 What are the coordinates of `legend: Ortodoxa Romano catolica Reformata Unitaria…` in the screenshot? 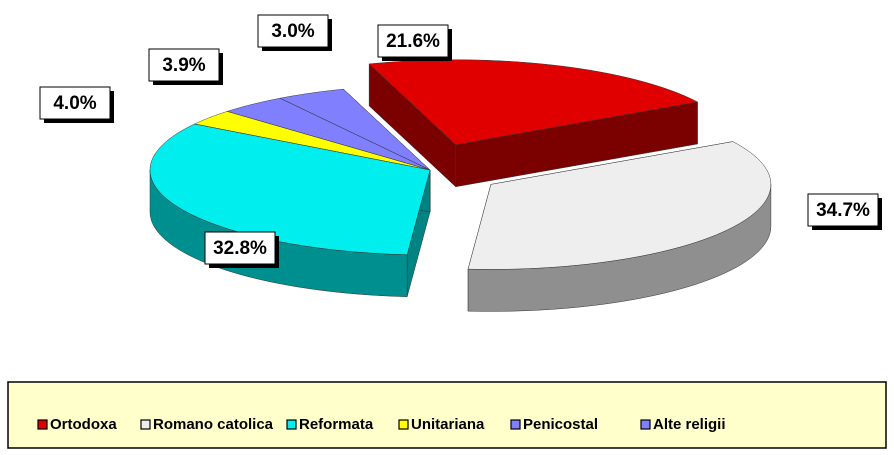 It's located at (381, 424).